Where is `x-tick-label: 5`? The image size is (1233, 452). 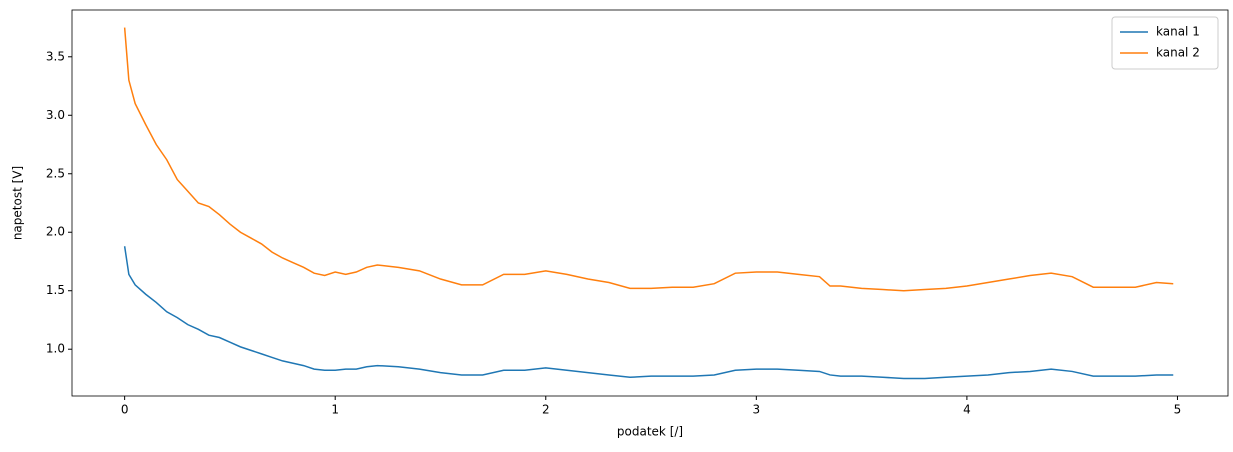
x-tick-label: 5 is located at coordinates (1178, 410).